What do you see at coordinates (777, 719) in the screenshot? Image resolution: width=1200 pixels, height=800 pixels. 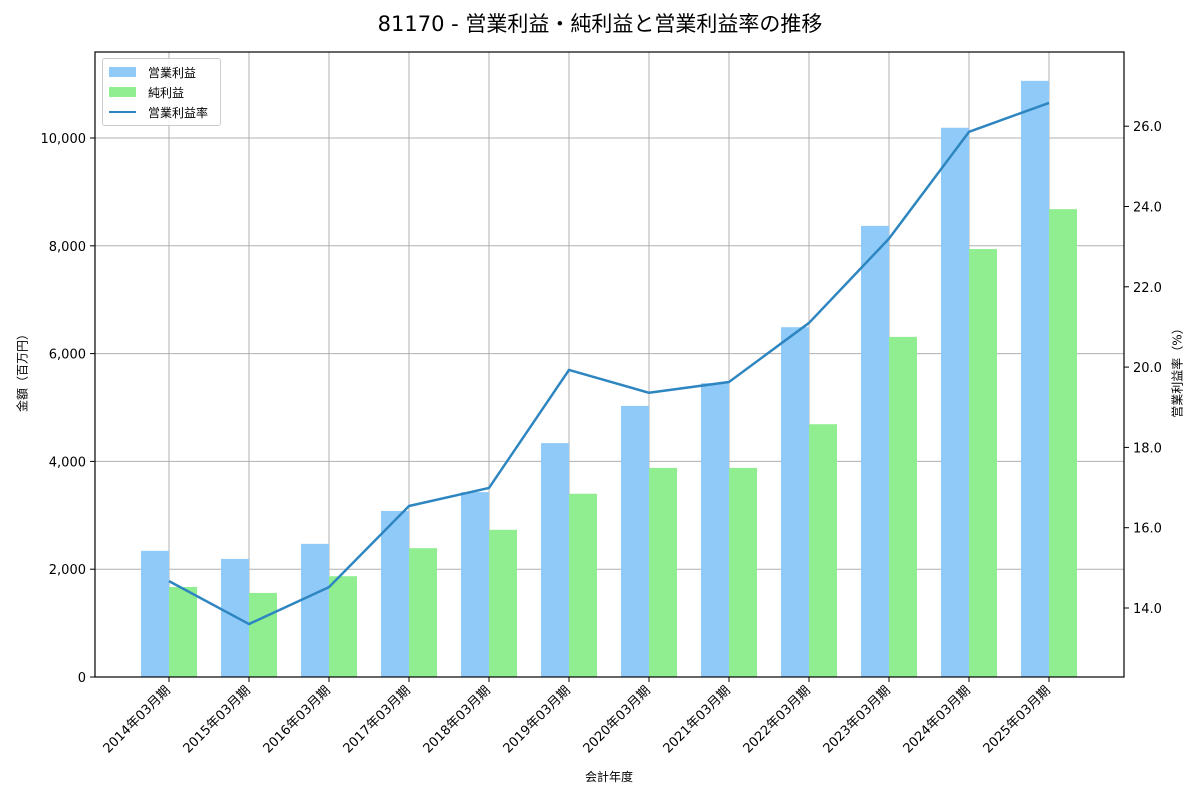 I see `x-tick-label: 2022年03月期` at bounding box center [777, 719].